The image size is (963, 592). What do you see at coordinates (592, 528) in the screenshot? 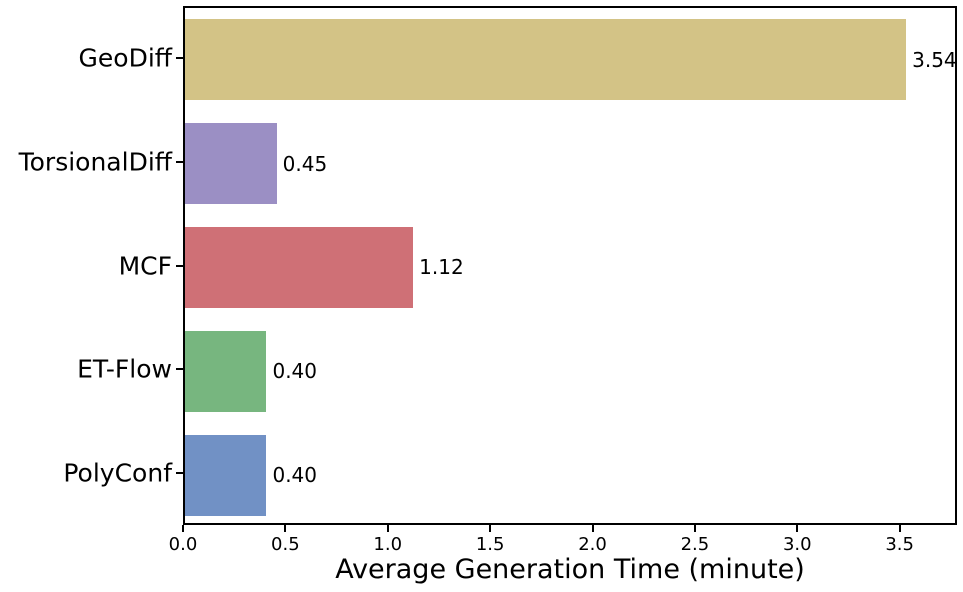
I see `xtick-mark-2.0` at bounding box center [592, 528].